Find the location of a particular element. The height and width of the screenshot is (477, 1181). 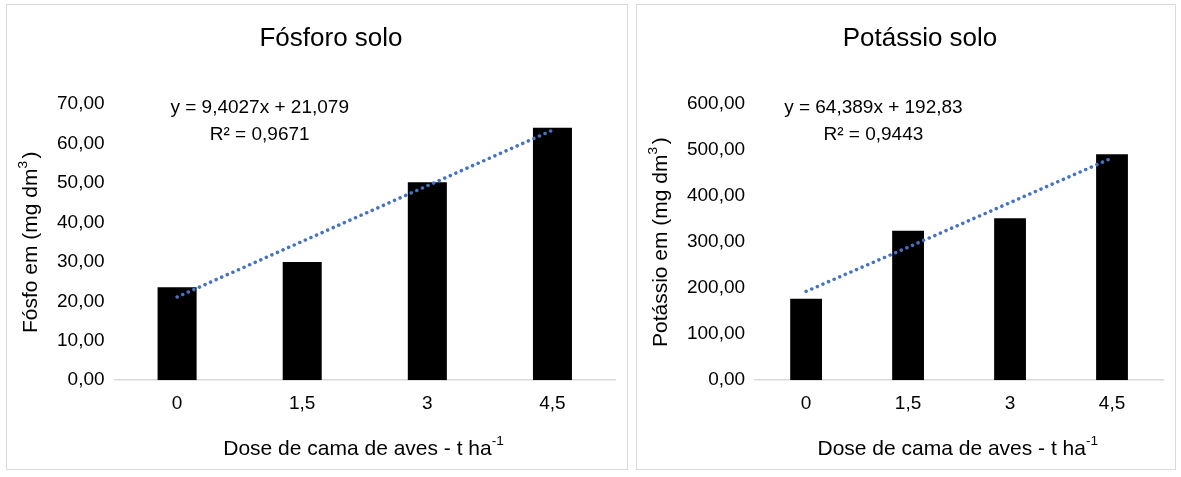

annotation: R² = 0,9671 is located at coordinates (259, 134).